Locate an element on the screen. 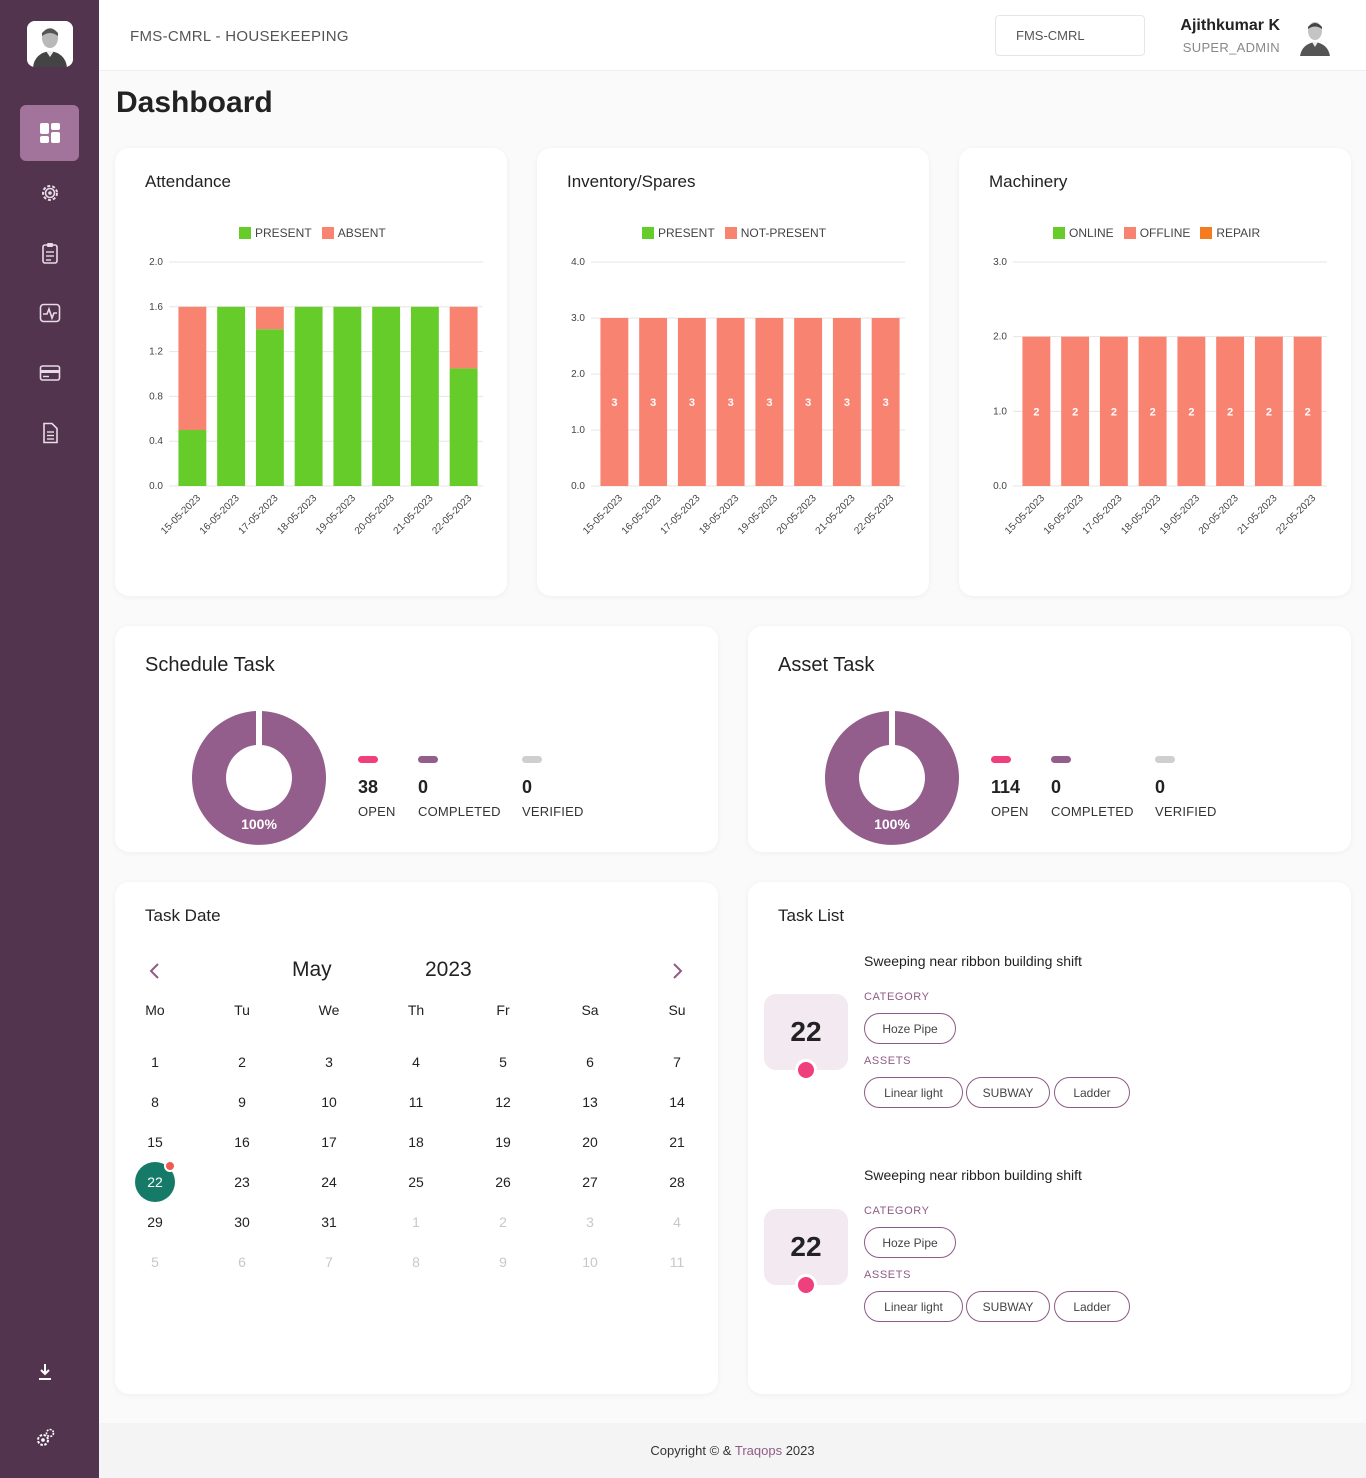 The width and height of the screenshot is (1366, 1478). calendar-day: 28 is located at coordinates (677, 1182).